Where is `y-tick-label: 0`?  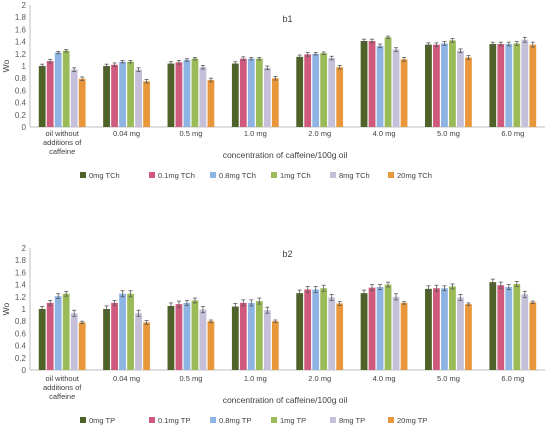 y-tick-label: 0 is located at coordinates (24, 127).